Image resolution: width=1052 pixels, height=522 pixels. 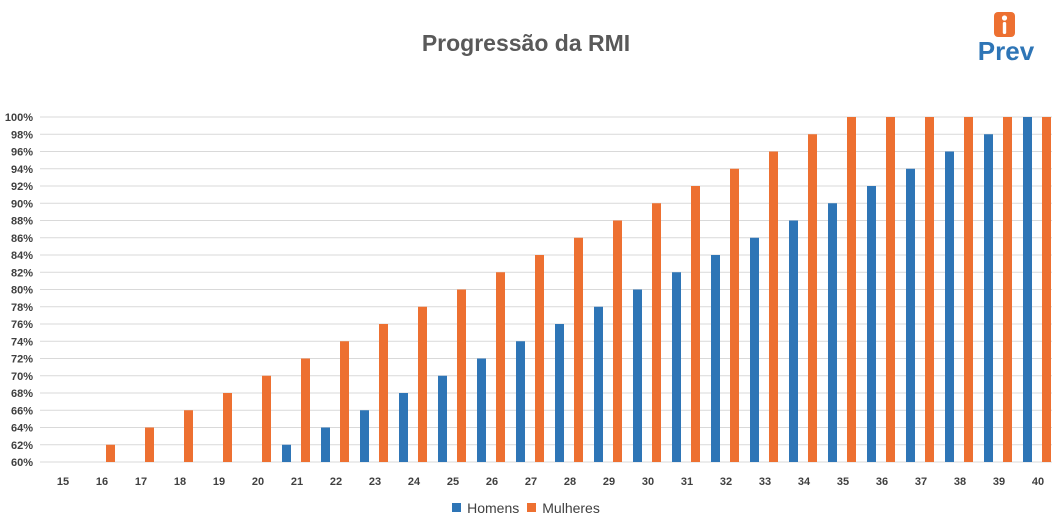 I want to click on y-tick-label: 84%, so click(x=22, y=256).